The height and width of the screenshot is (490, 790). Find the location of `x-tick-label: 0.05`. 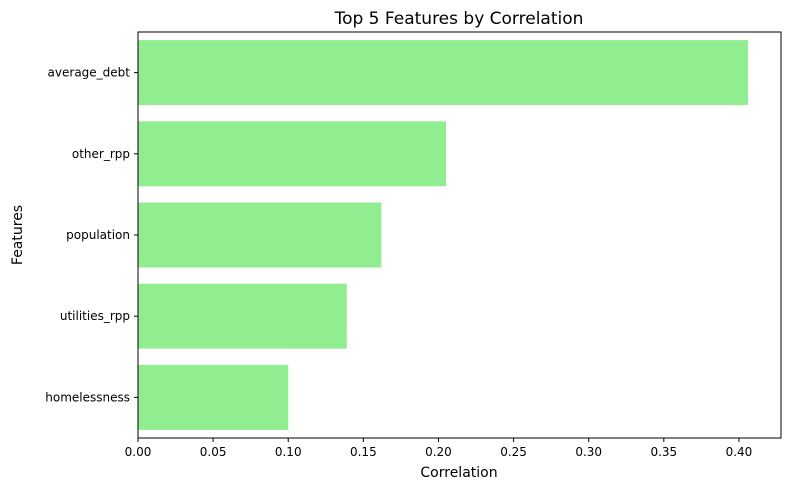

x-tick-label: 0.05 is located at coordinates (213, 452).